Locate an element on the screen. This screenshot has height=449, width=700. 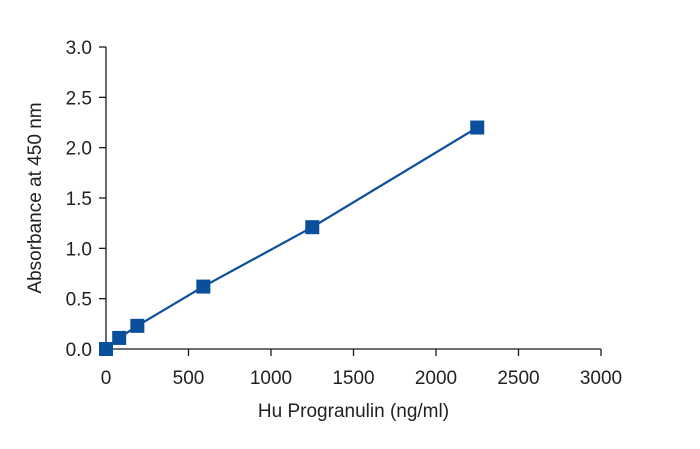
x-tick-label: 0 is located at coordinates (106, 378).